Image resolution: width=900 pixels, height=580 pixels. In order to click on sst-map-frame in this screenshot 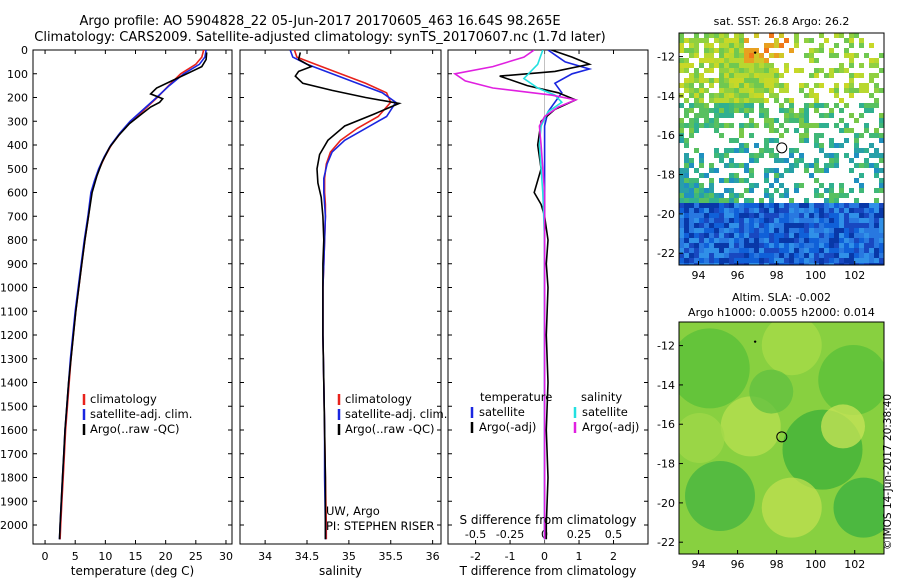, I will do `click(781, 149)`.